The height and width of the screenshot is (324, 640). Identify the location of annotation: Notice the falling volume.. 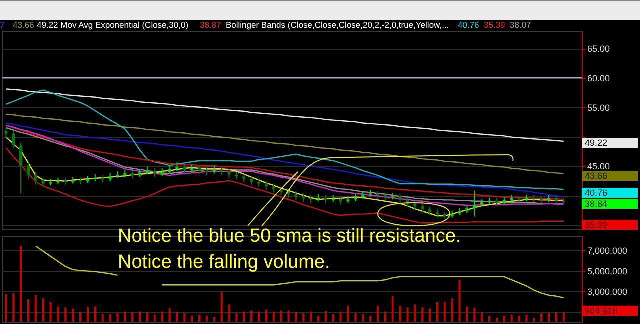
(224, 263).